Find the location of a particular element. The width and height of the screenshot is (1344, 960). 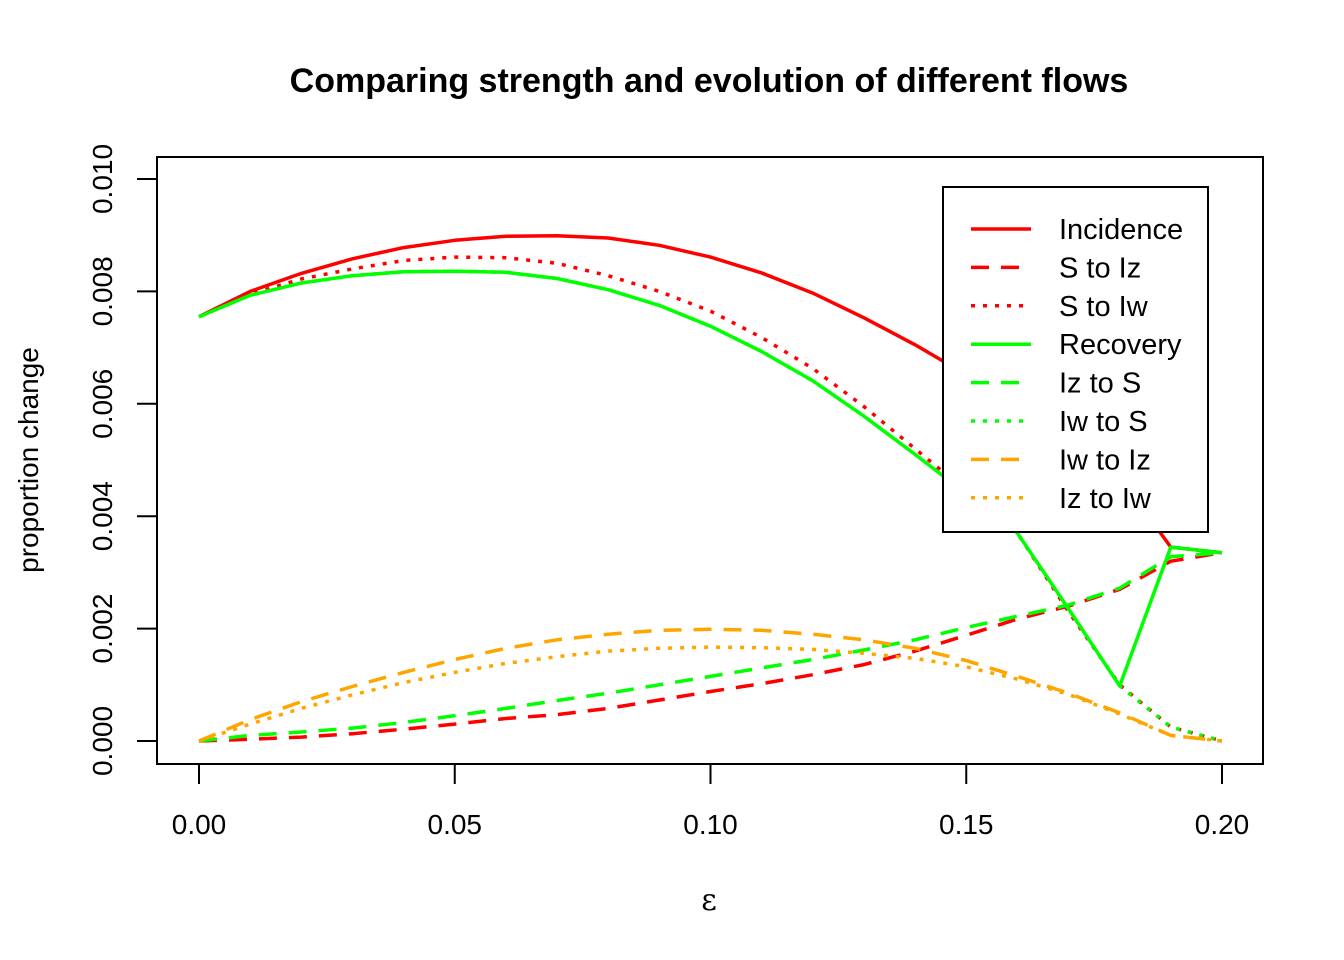

y-tick-label: 0.000 is located at coordinates (102, 741).